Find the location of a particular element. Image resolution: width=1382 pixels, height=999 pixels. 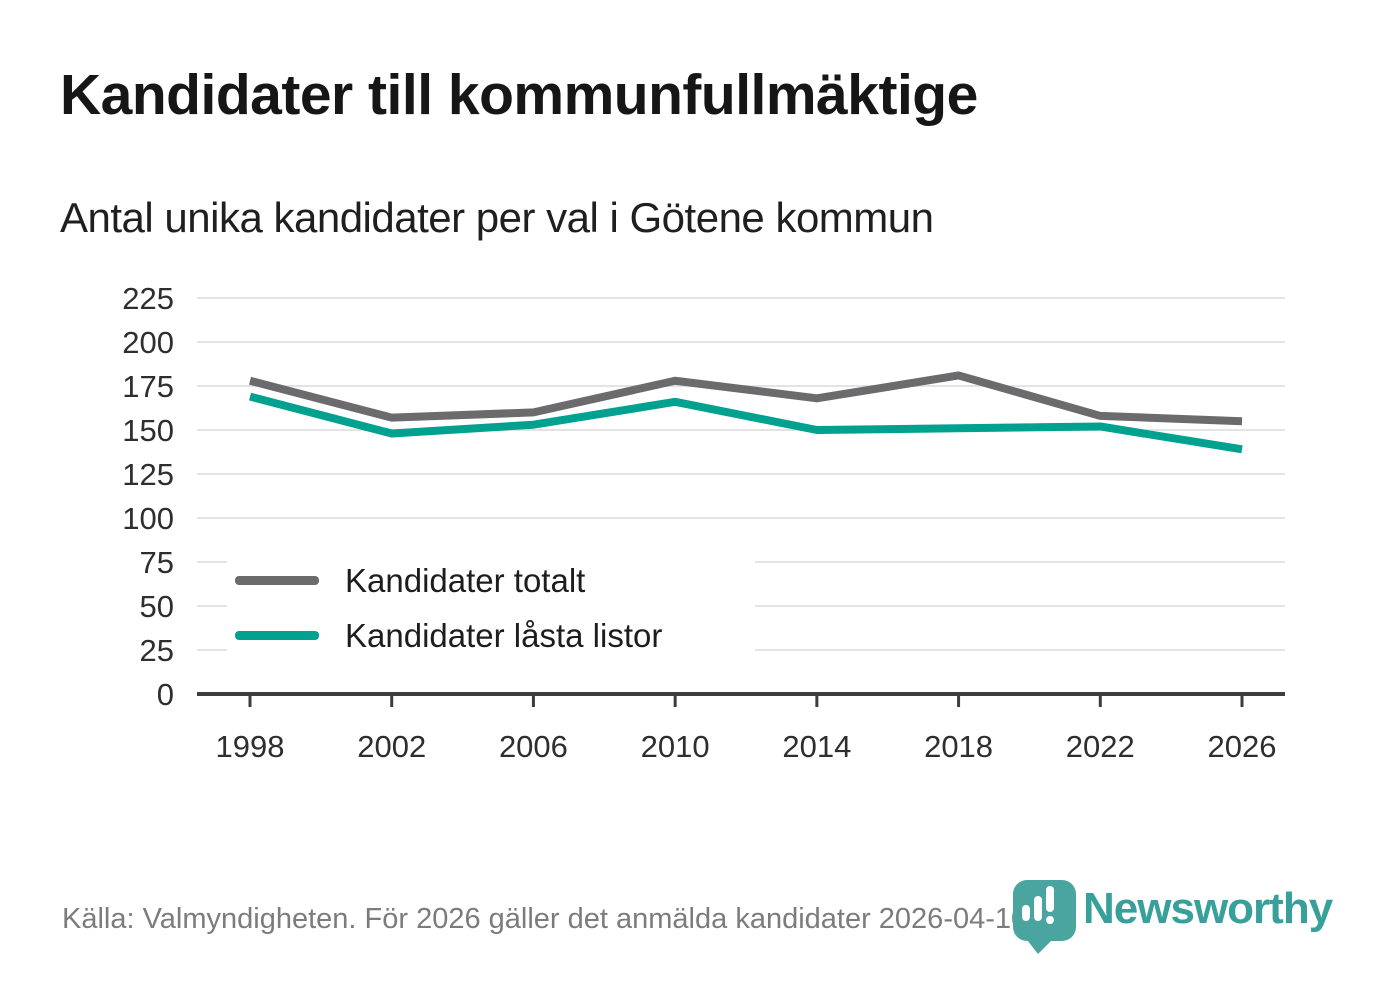

badge-bubble-tail is located at coordinates (1040, 945).